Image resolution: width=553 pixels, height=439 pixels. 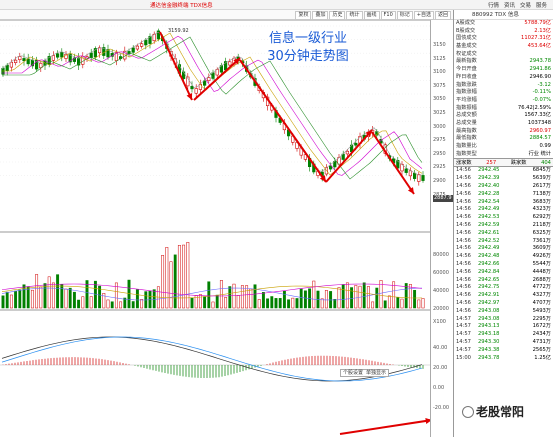 What do you see at coordinates (541, 92) in the screenshot?
I see `stat-value: -0.11%` at bounding box center [541, 92].